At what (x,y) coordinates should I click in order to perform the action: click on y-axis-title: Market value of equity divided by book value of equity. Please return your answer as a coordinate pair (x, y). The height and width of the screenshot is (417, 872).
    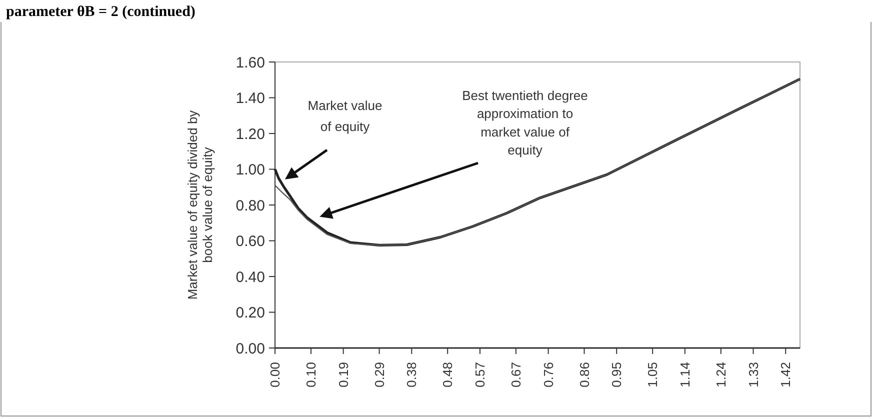
    Looking at the image, I should click on (200, 205).